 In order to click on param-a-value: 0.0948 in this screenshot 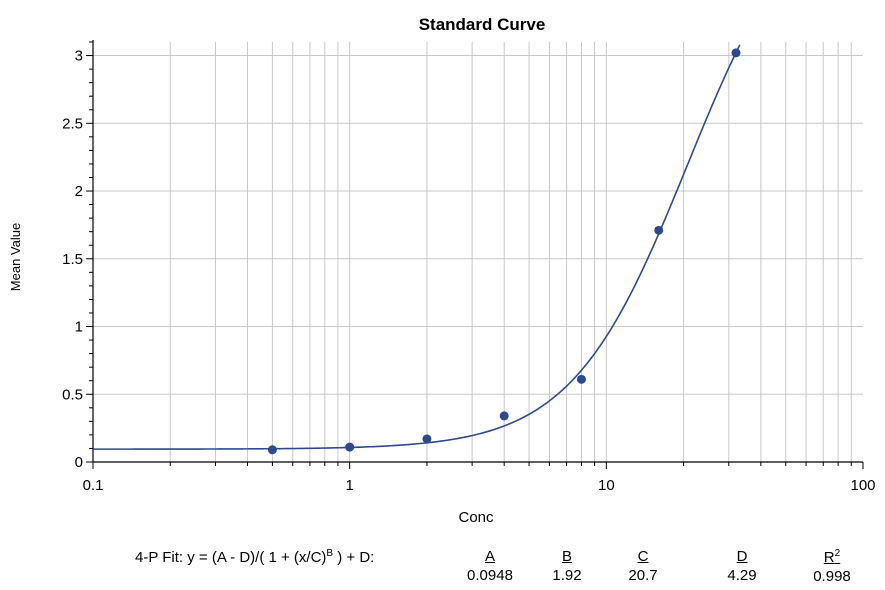, I will do `click(490, 575)`.